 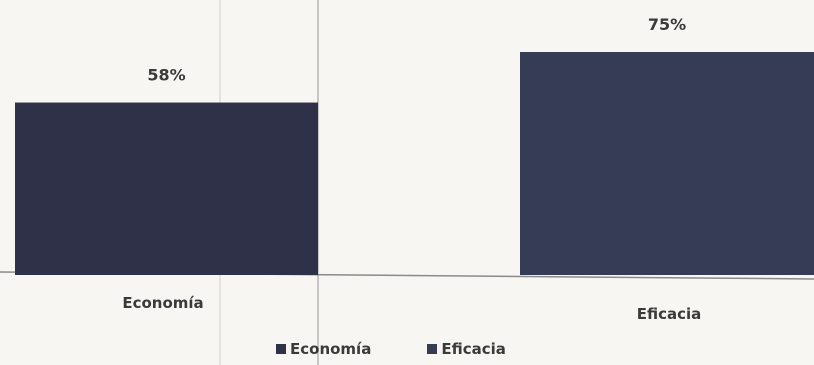 What do you see at coordinates (667, 24) in the screenshot?
I see `data-label-eficacia: 75%` at bounding box center [667, 24].